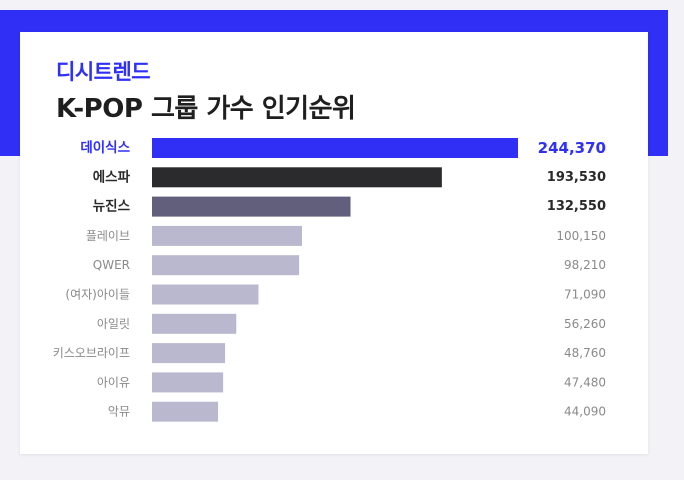 The image size is (684, 480). Describe the element at coordinates (581, 236) in the screenshot. I see `value-label: 100,150` at that location.